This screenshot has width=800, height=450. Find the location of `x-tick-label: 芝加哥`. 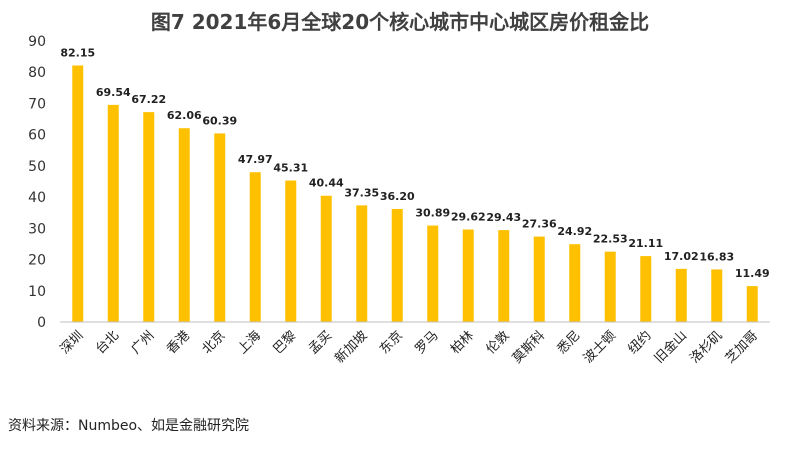

x-tick-label: 芝加哥 is located at coordinates (741, 347).